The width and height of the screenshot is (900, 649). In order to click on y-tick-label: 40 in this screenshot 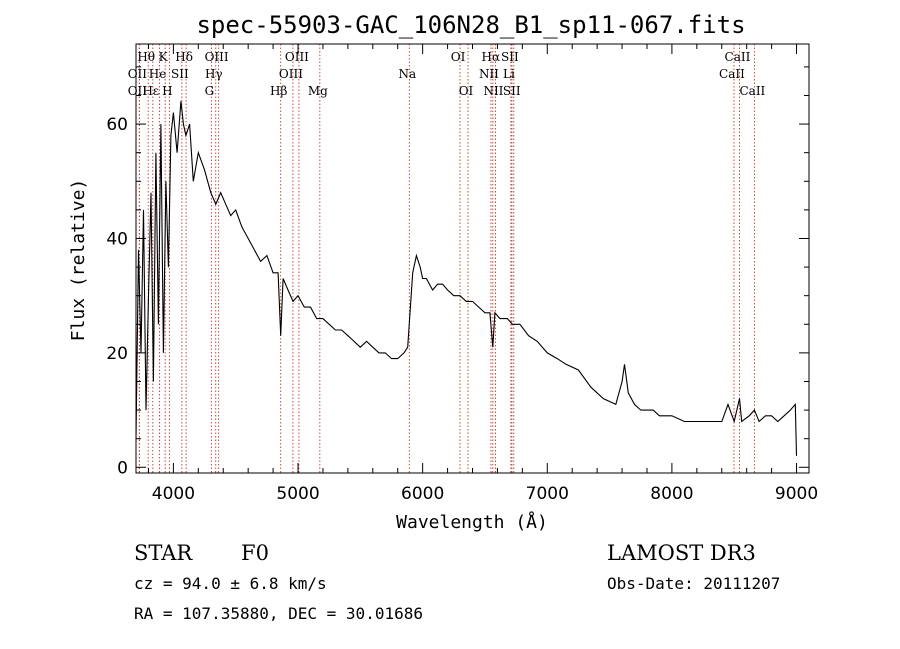, I will do `click(117, 239)`.